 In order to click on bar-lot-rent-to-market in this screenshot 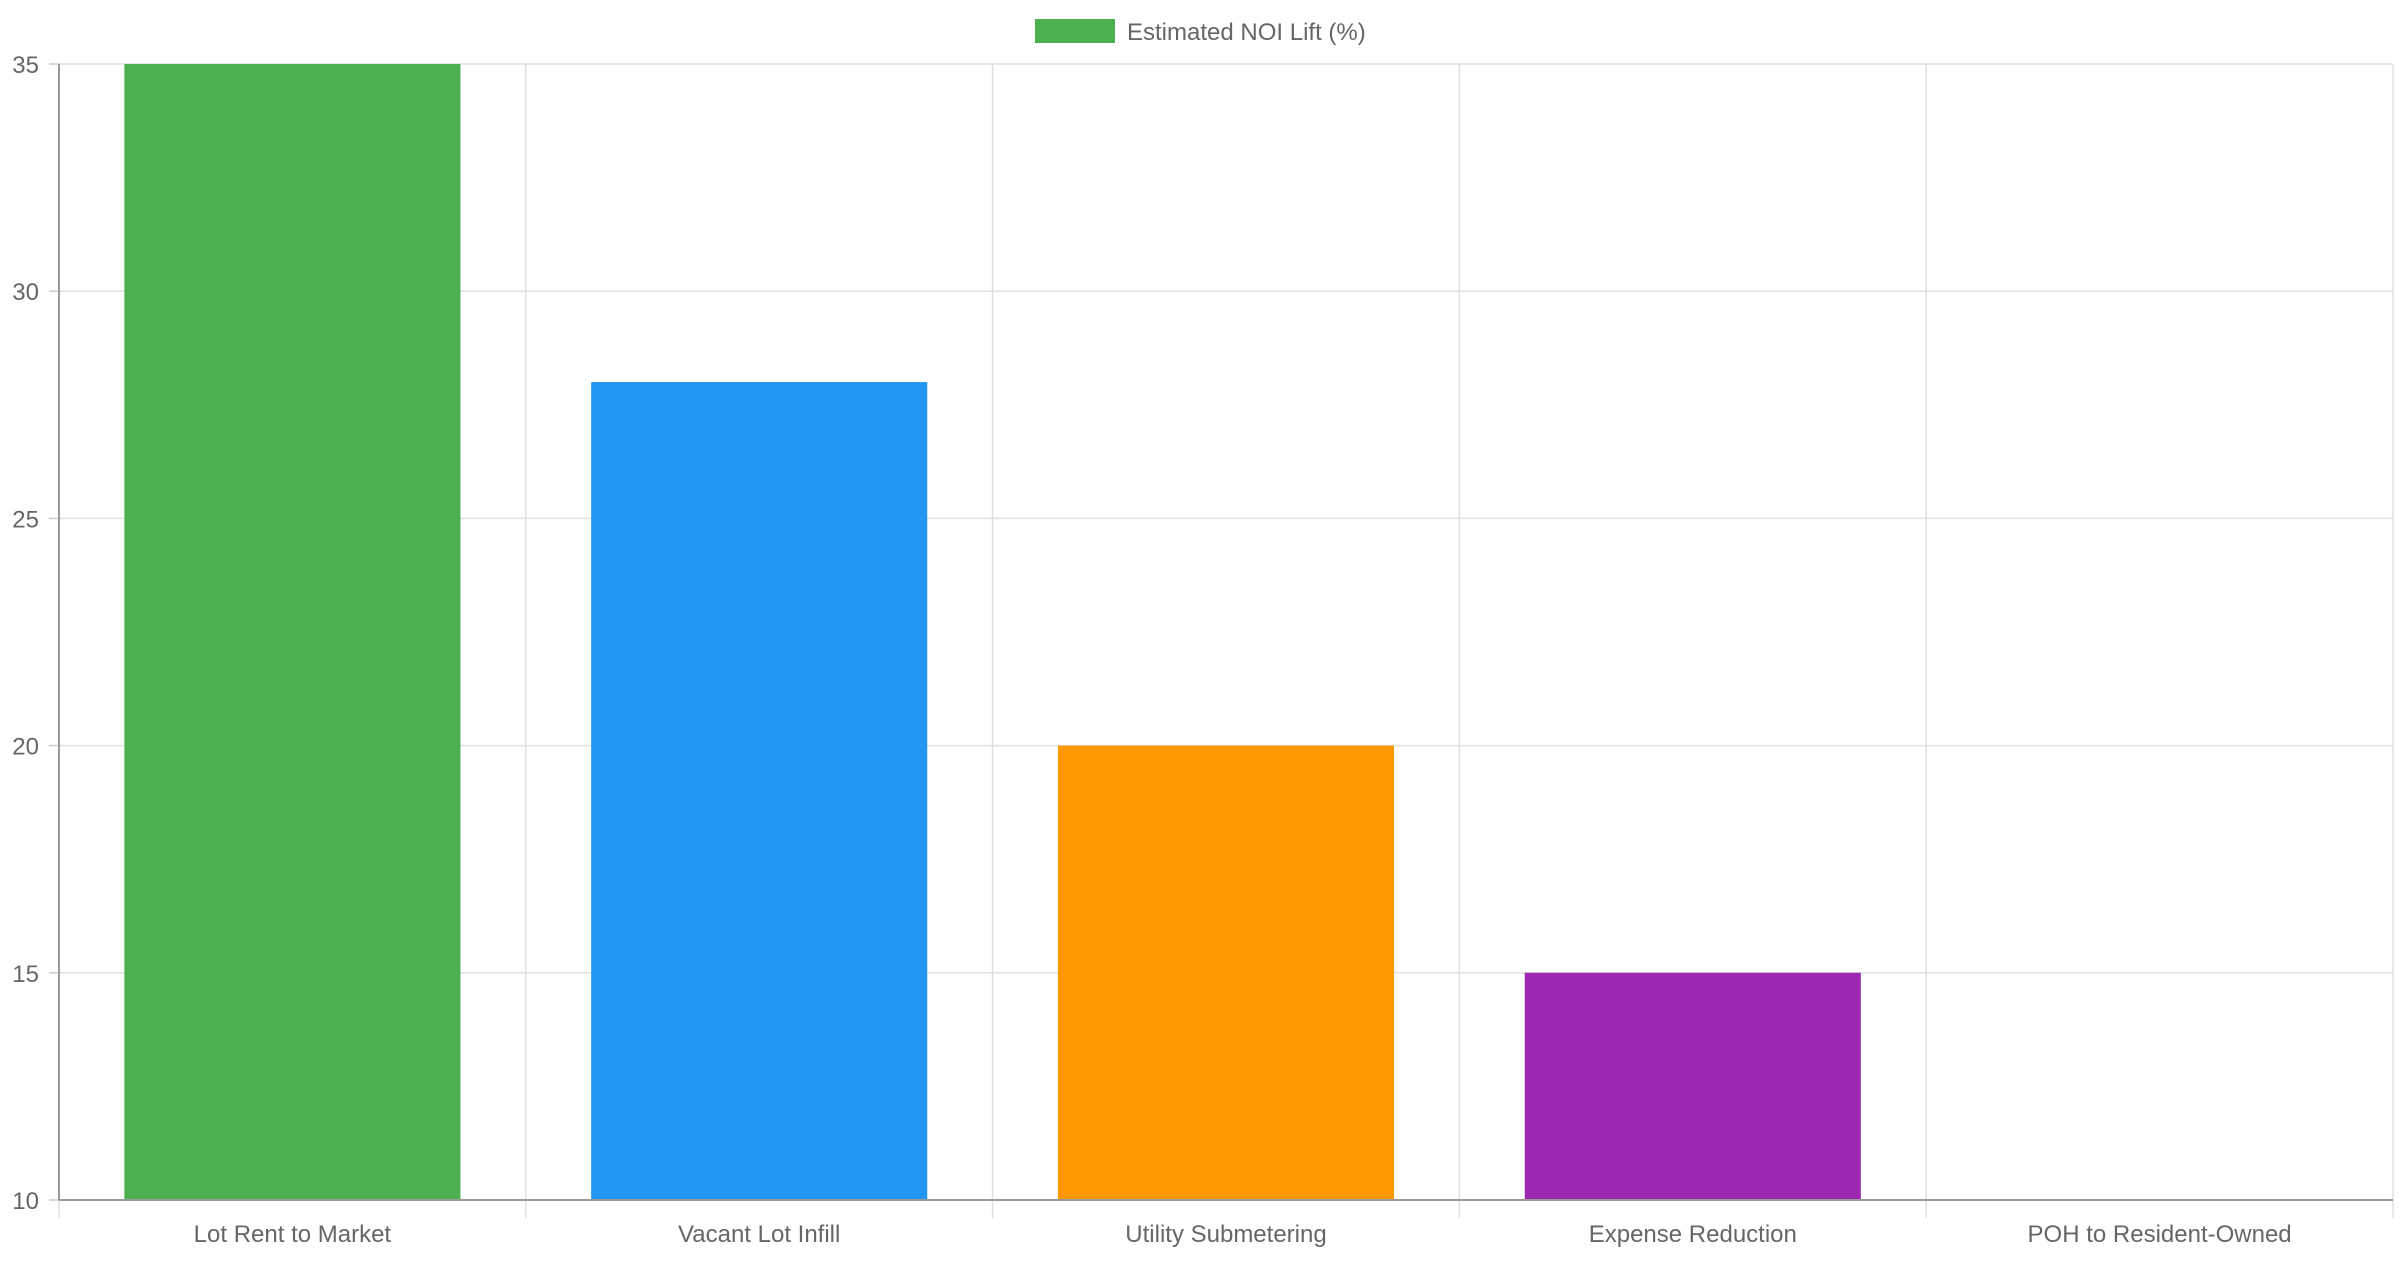, I will do `click(292, 632)`.